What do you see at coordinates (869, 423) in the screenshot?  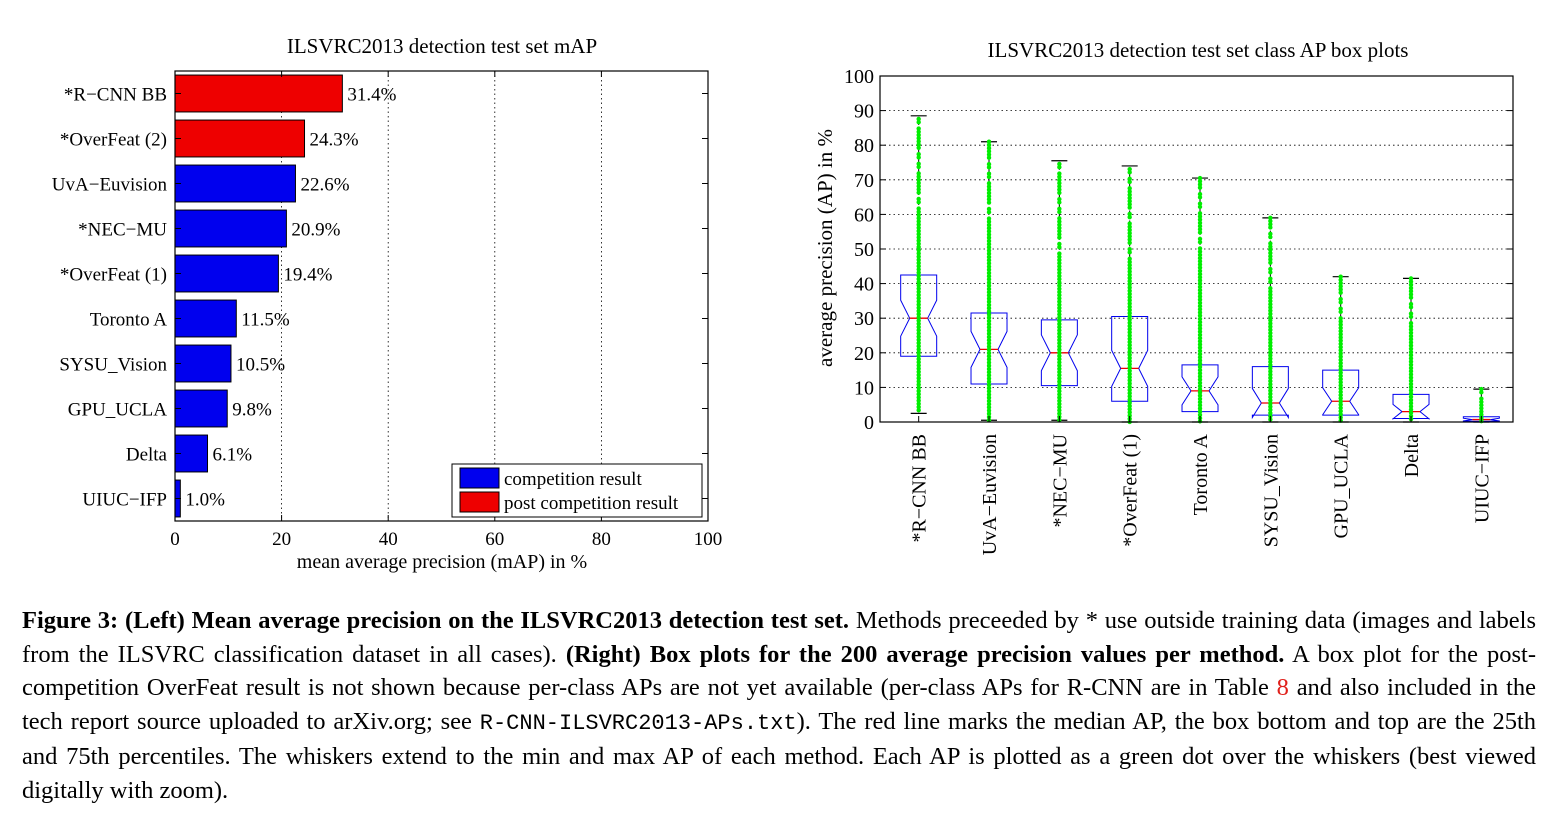 I see `y-tick-label: 0` at bounding box center [869, 423].